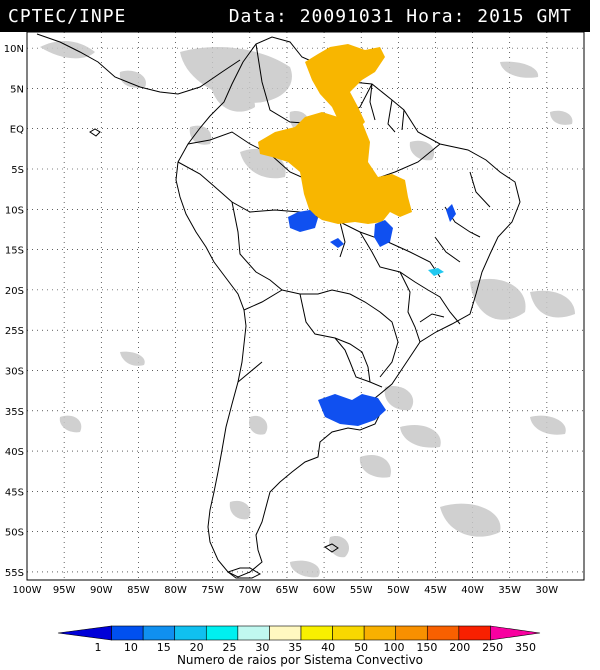 This screenshot has width=600, height=670. I want to click on legend-value-label: 50, so click(361, 647).